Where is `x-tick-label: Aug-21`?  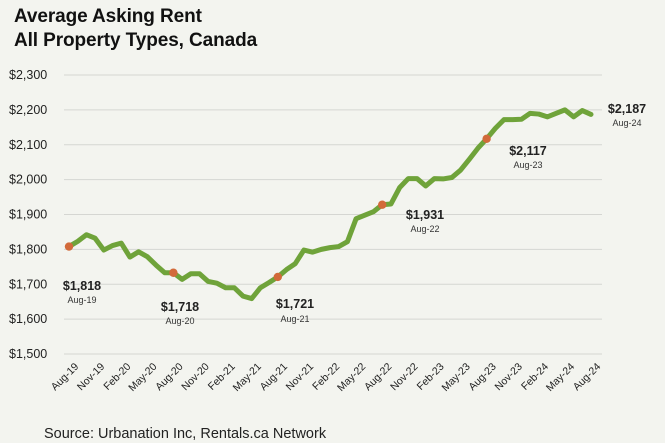 x-tick-label: Aug-21 is located at coordinates (274, 377).